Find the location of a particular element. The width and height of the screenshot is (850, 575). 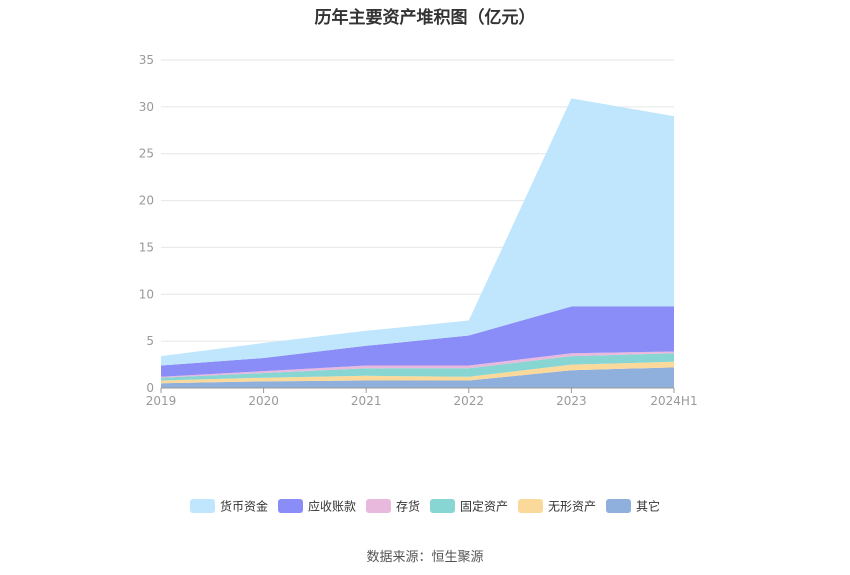

y-tick-label: 0 is located at coordinates (150, 388).